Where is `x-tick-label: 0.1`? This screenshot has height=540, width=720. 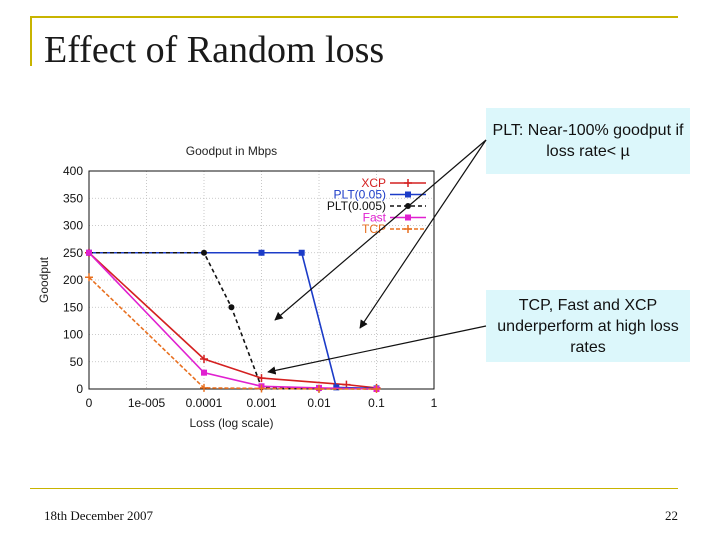 x-tick-label: 0.1 is located at coordinates (376, 403).